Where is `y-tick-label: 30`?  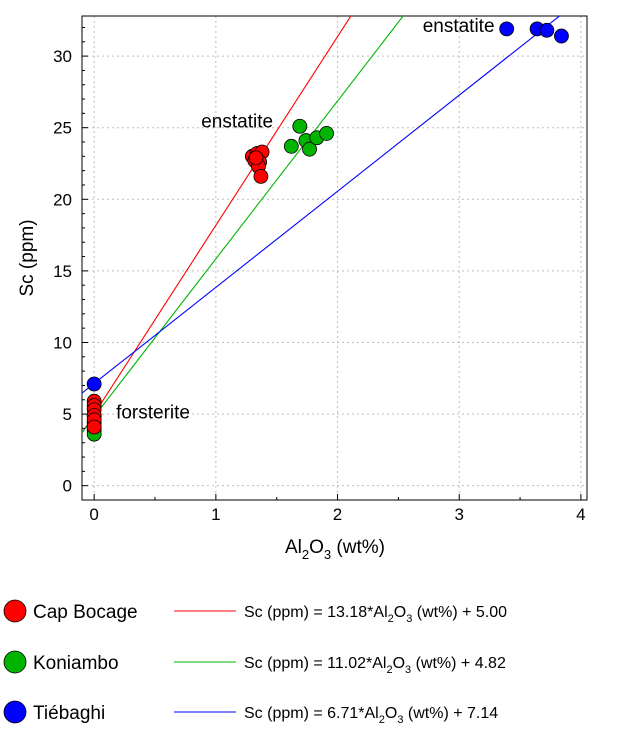
y-tick-label: 30 is located at coordinates (62, 56).